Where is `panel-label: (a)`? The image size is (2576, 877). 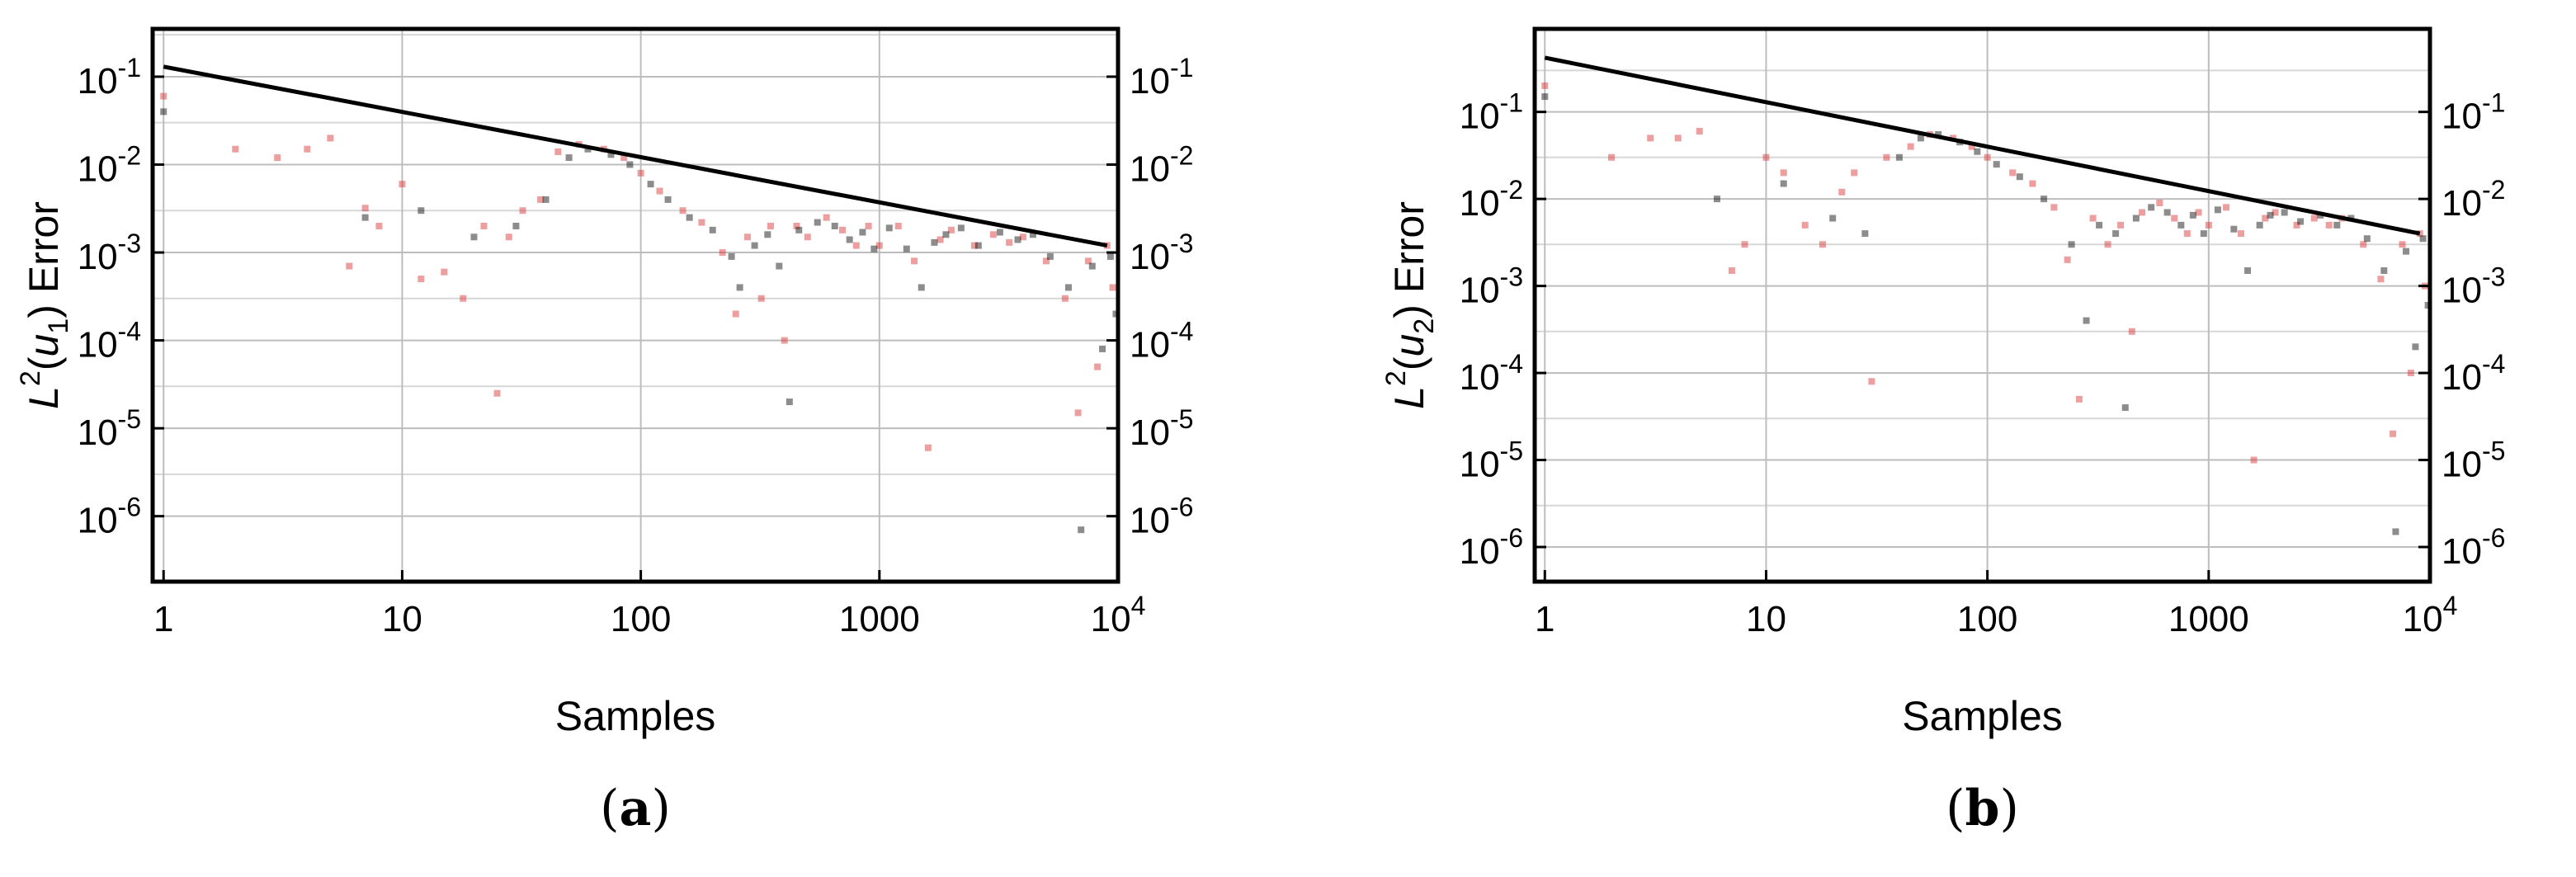
panel-label: (a) is located at coordinates (635, 808).